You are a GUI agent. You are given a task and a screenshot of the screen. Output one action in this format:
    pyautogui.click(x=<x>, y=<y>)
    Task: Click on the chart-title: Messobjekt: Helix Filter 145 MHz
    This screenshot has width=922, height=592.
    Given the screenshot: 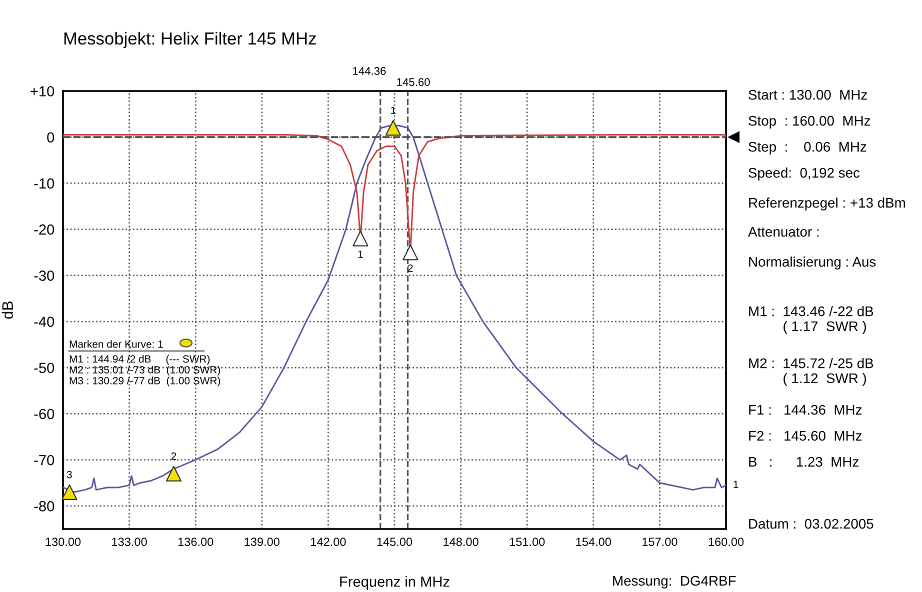 What is the action you would take?
    pyautogui.click(x=190, y=40)
    